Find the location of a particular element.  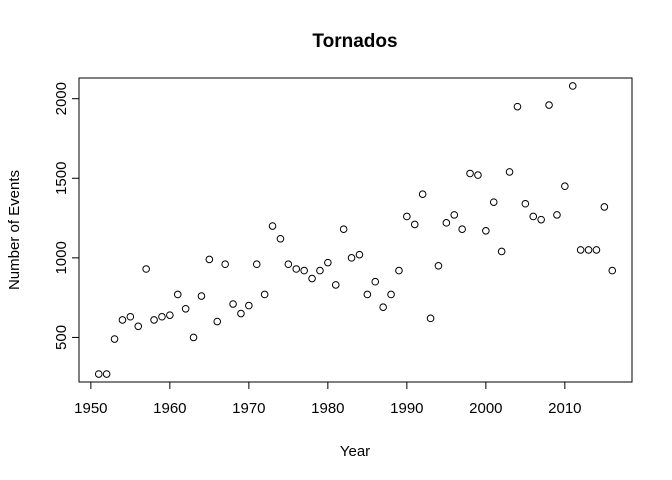

x-axis-label: Year is located at coordinates (355, 451).